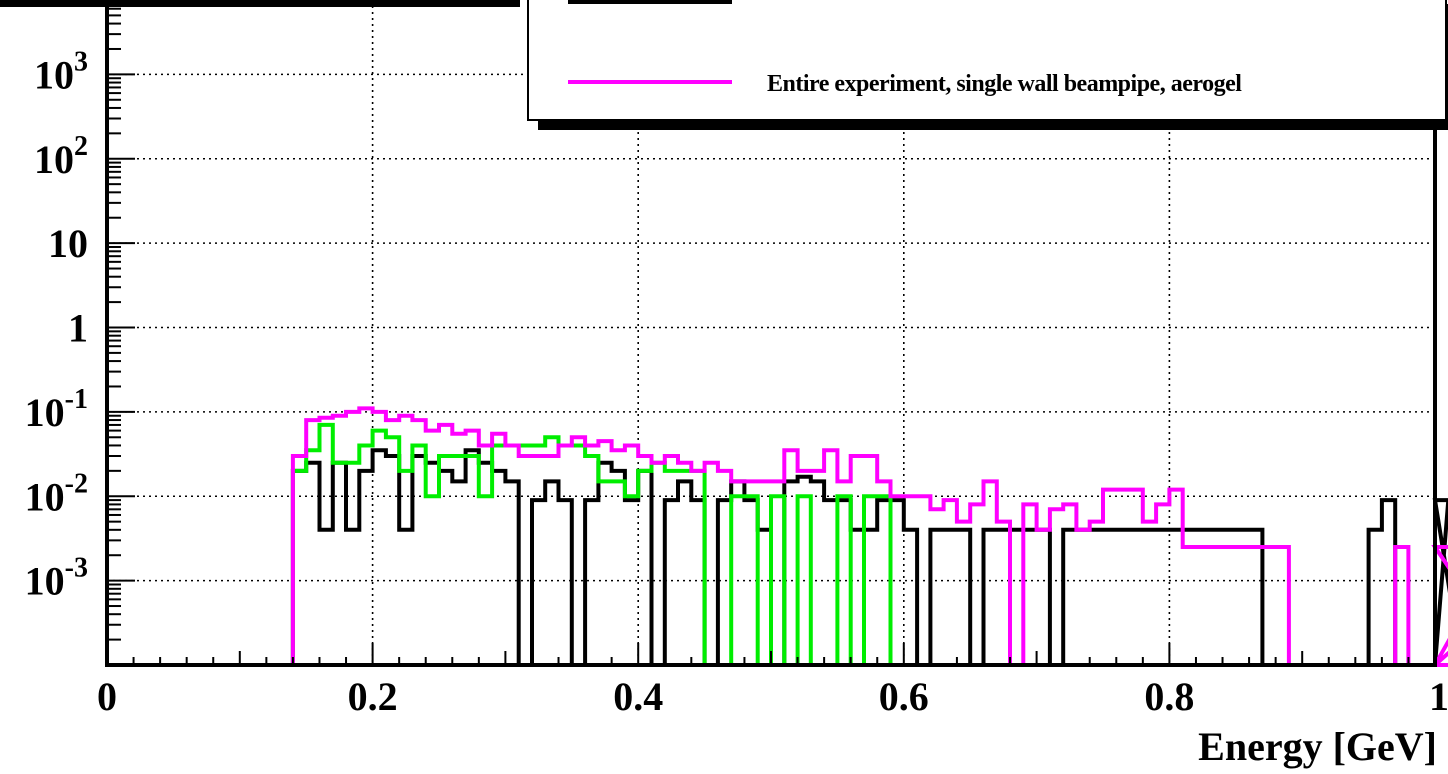 This screenshot has width=1448, height=774. Describe the element at coordinates (56, 578) in the screenshot. I see `y-tick-label: 10⁻³` at that location.